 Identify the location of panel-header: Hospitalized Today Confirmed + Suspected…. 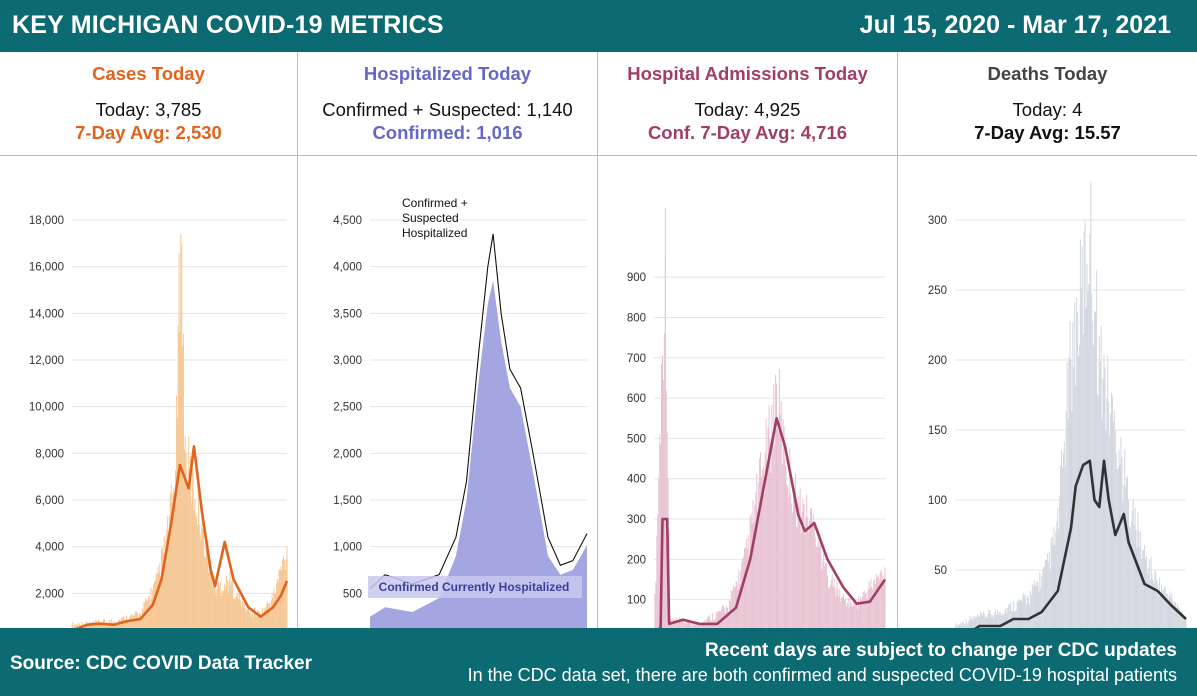
(447, 104).